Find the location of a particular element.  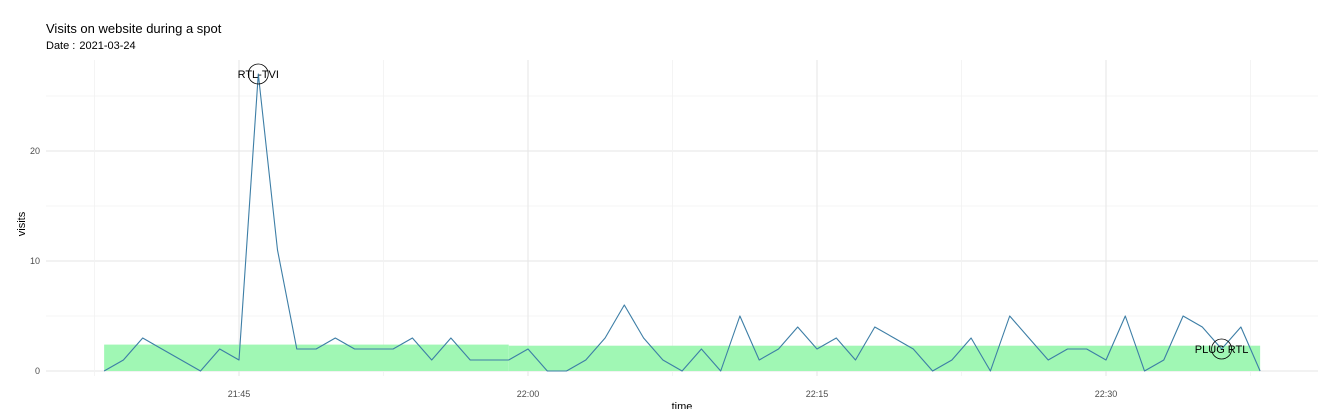

y-tick-label: 10 is located at coordinates (35, 261).